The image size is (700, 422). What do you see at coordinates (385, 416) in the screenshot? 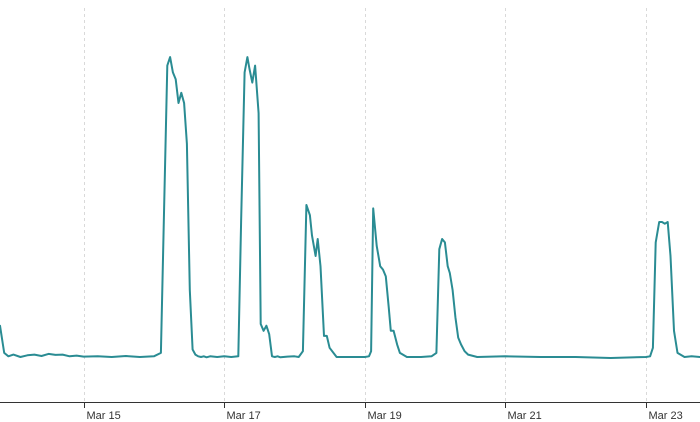
I see `x-tick-label-2: Mar 19` at bounding box center [385, 416].